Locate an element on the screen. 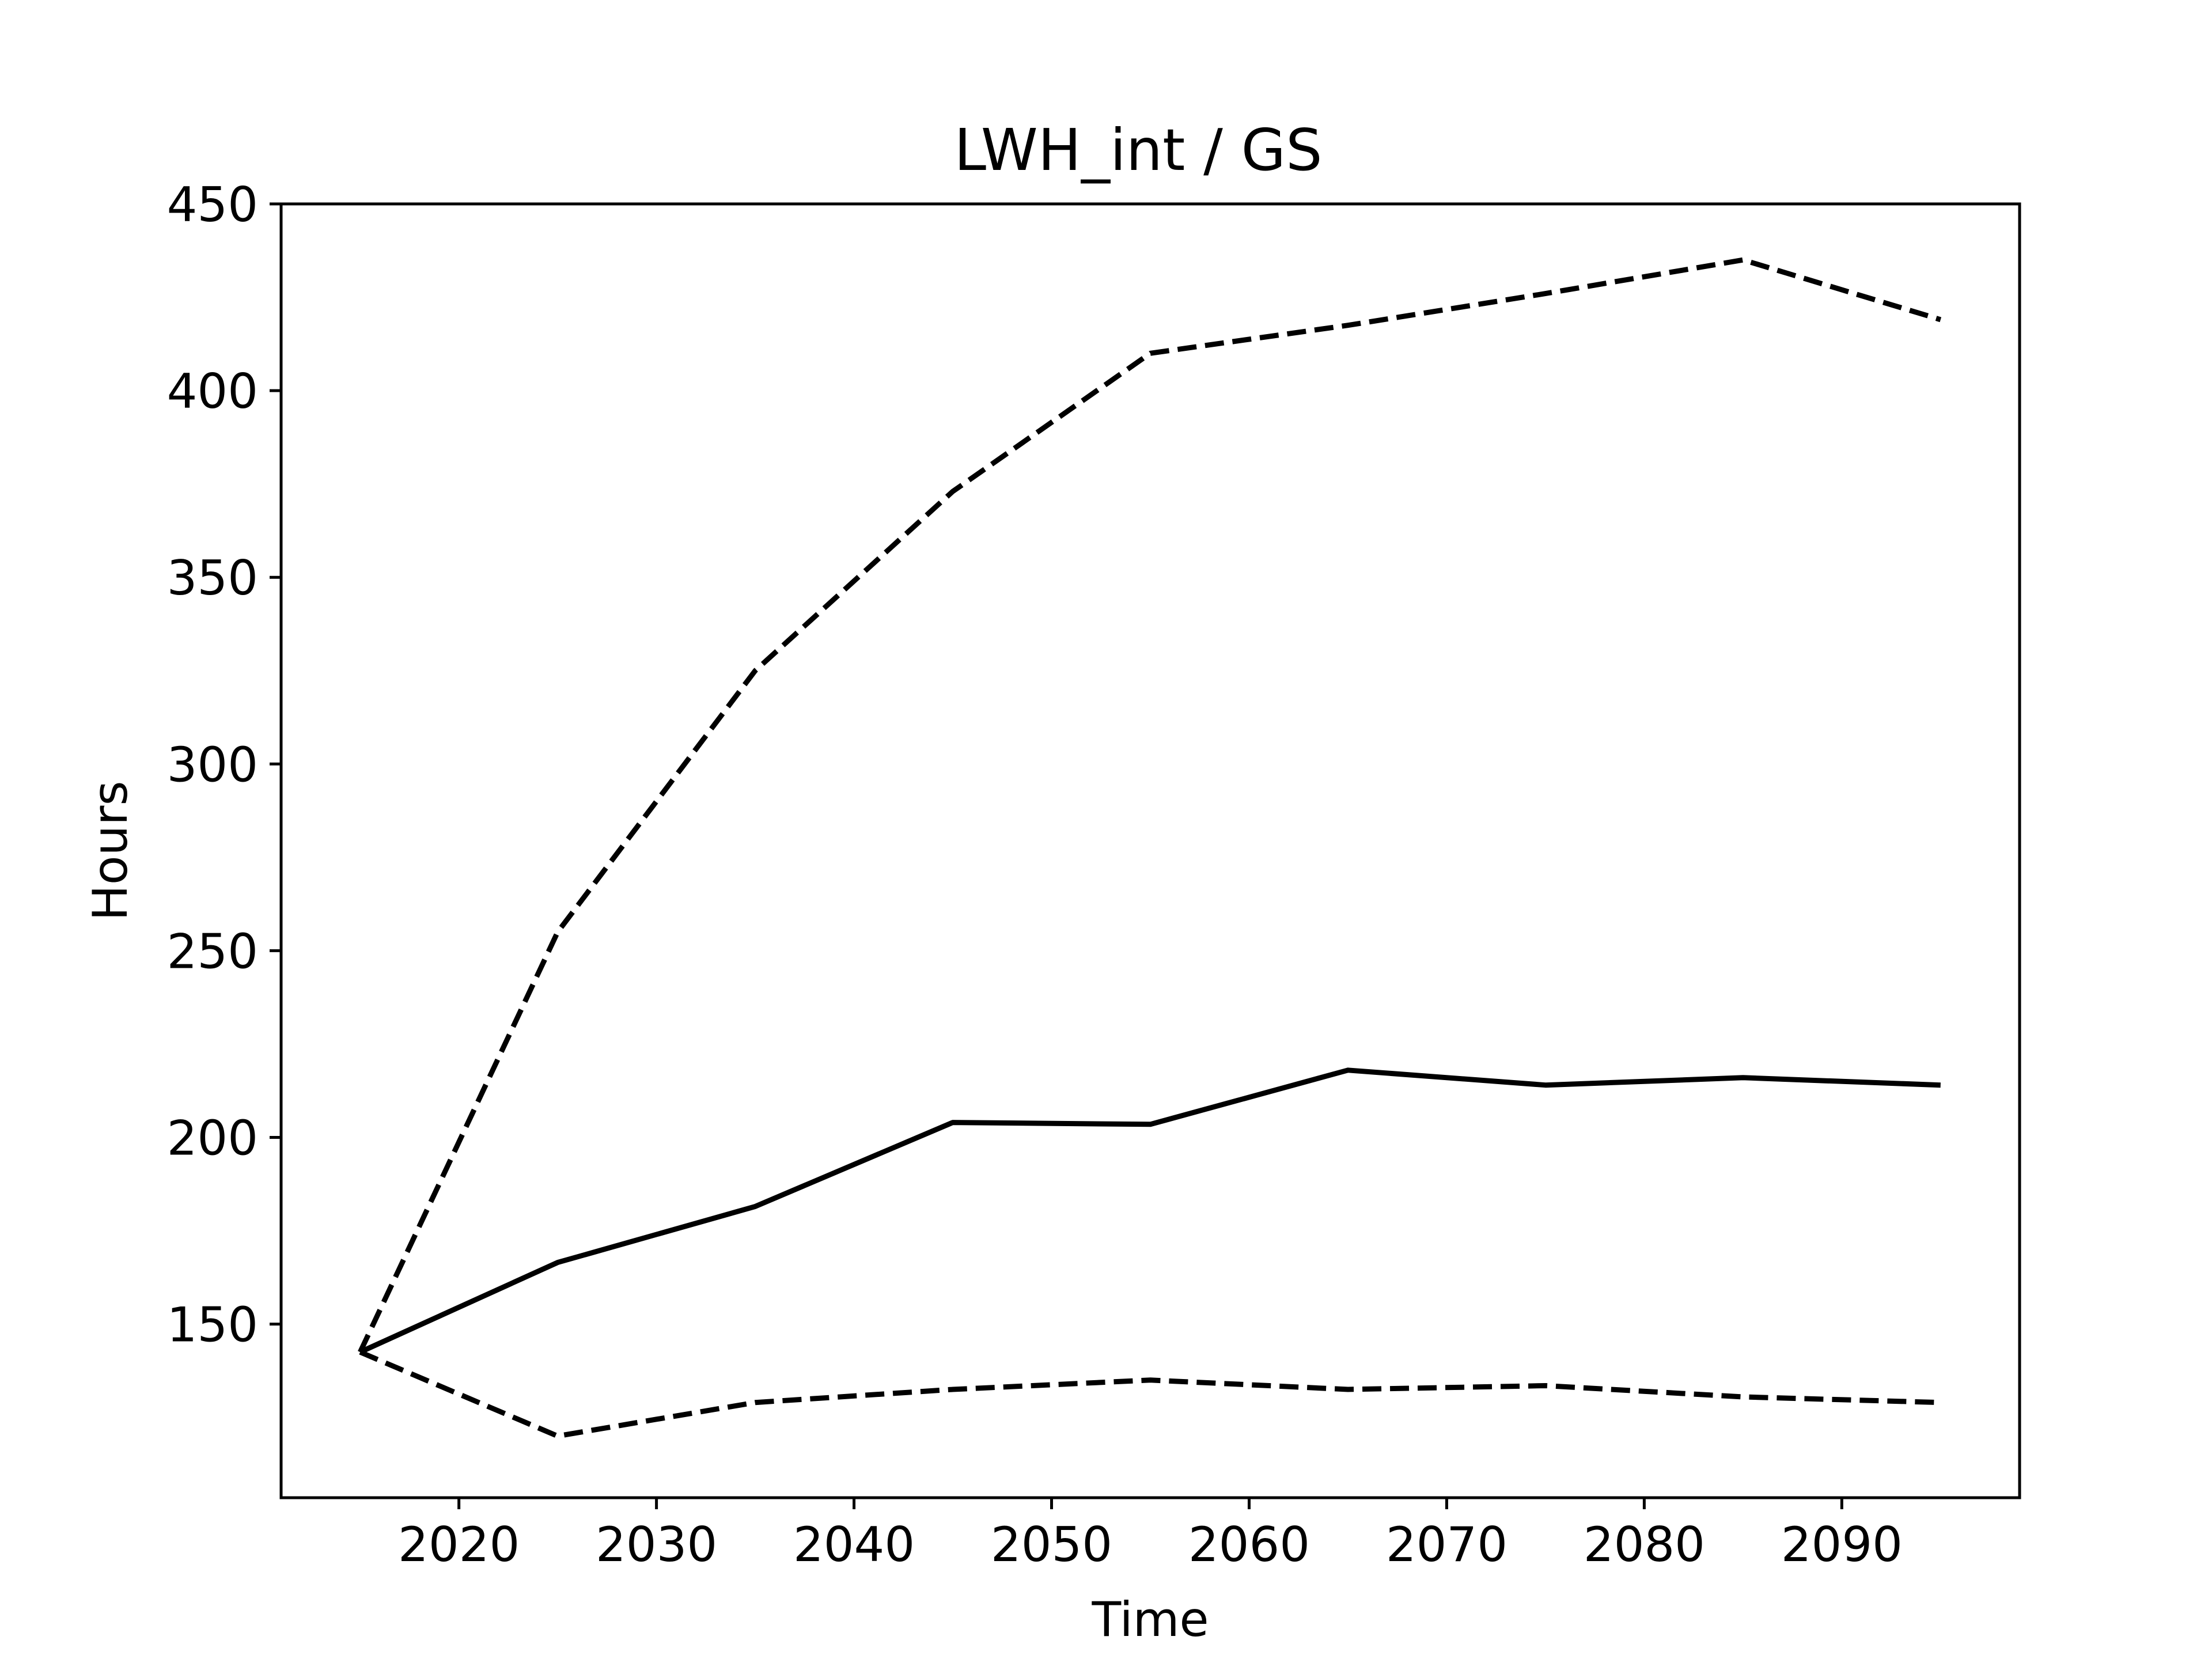  x-tick-label: 2060 is located at coordinates (1249, 1545).